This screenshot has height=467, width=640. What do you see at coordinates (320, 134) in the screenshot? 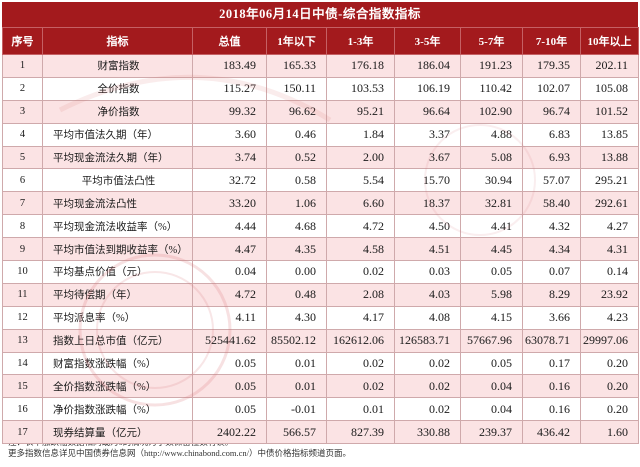
I see `table-row: 4 平均市值法久期（年） 3.60 0.46 1.84 3.37 4.88 6.83 13.85` at bounding box center [320, 134].